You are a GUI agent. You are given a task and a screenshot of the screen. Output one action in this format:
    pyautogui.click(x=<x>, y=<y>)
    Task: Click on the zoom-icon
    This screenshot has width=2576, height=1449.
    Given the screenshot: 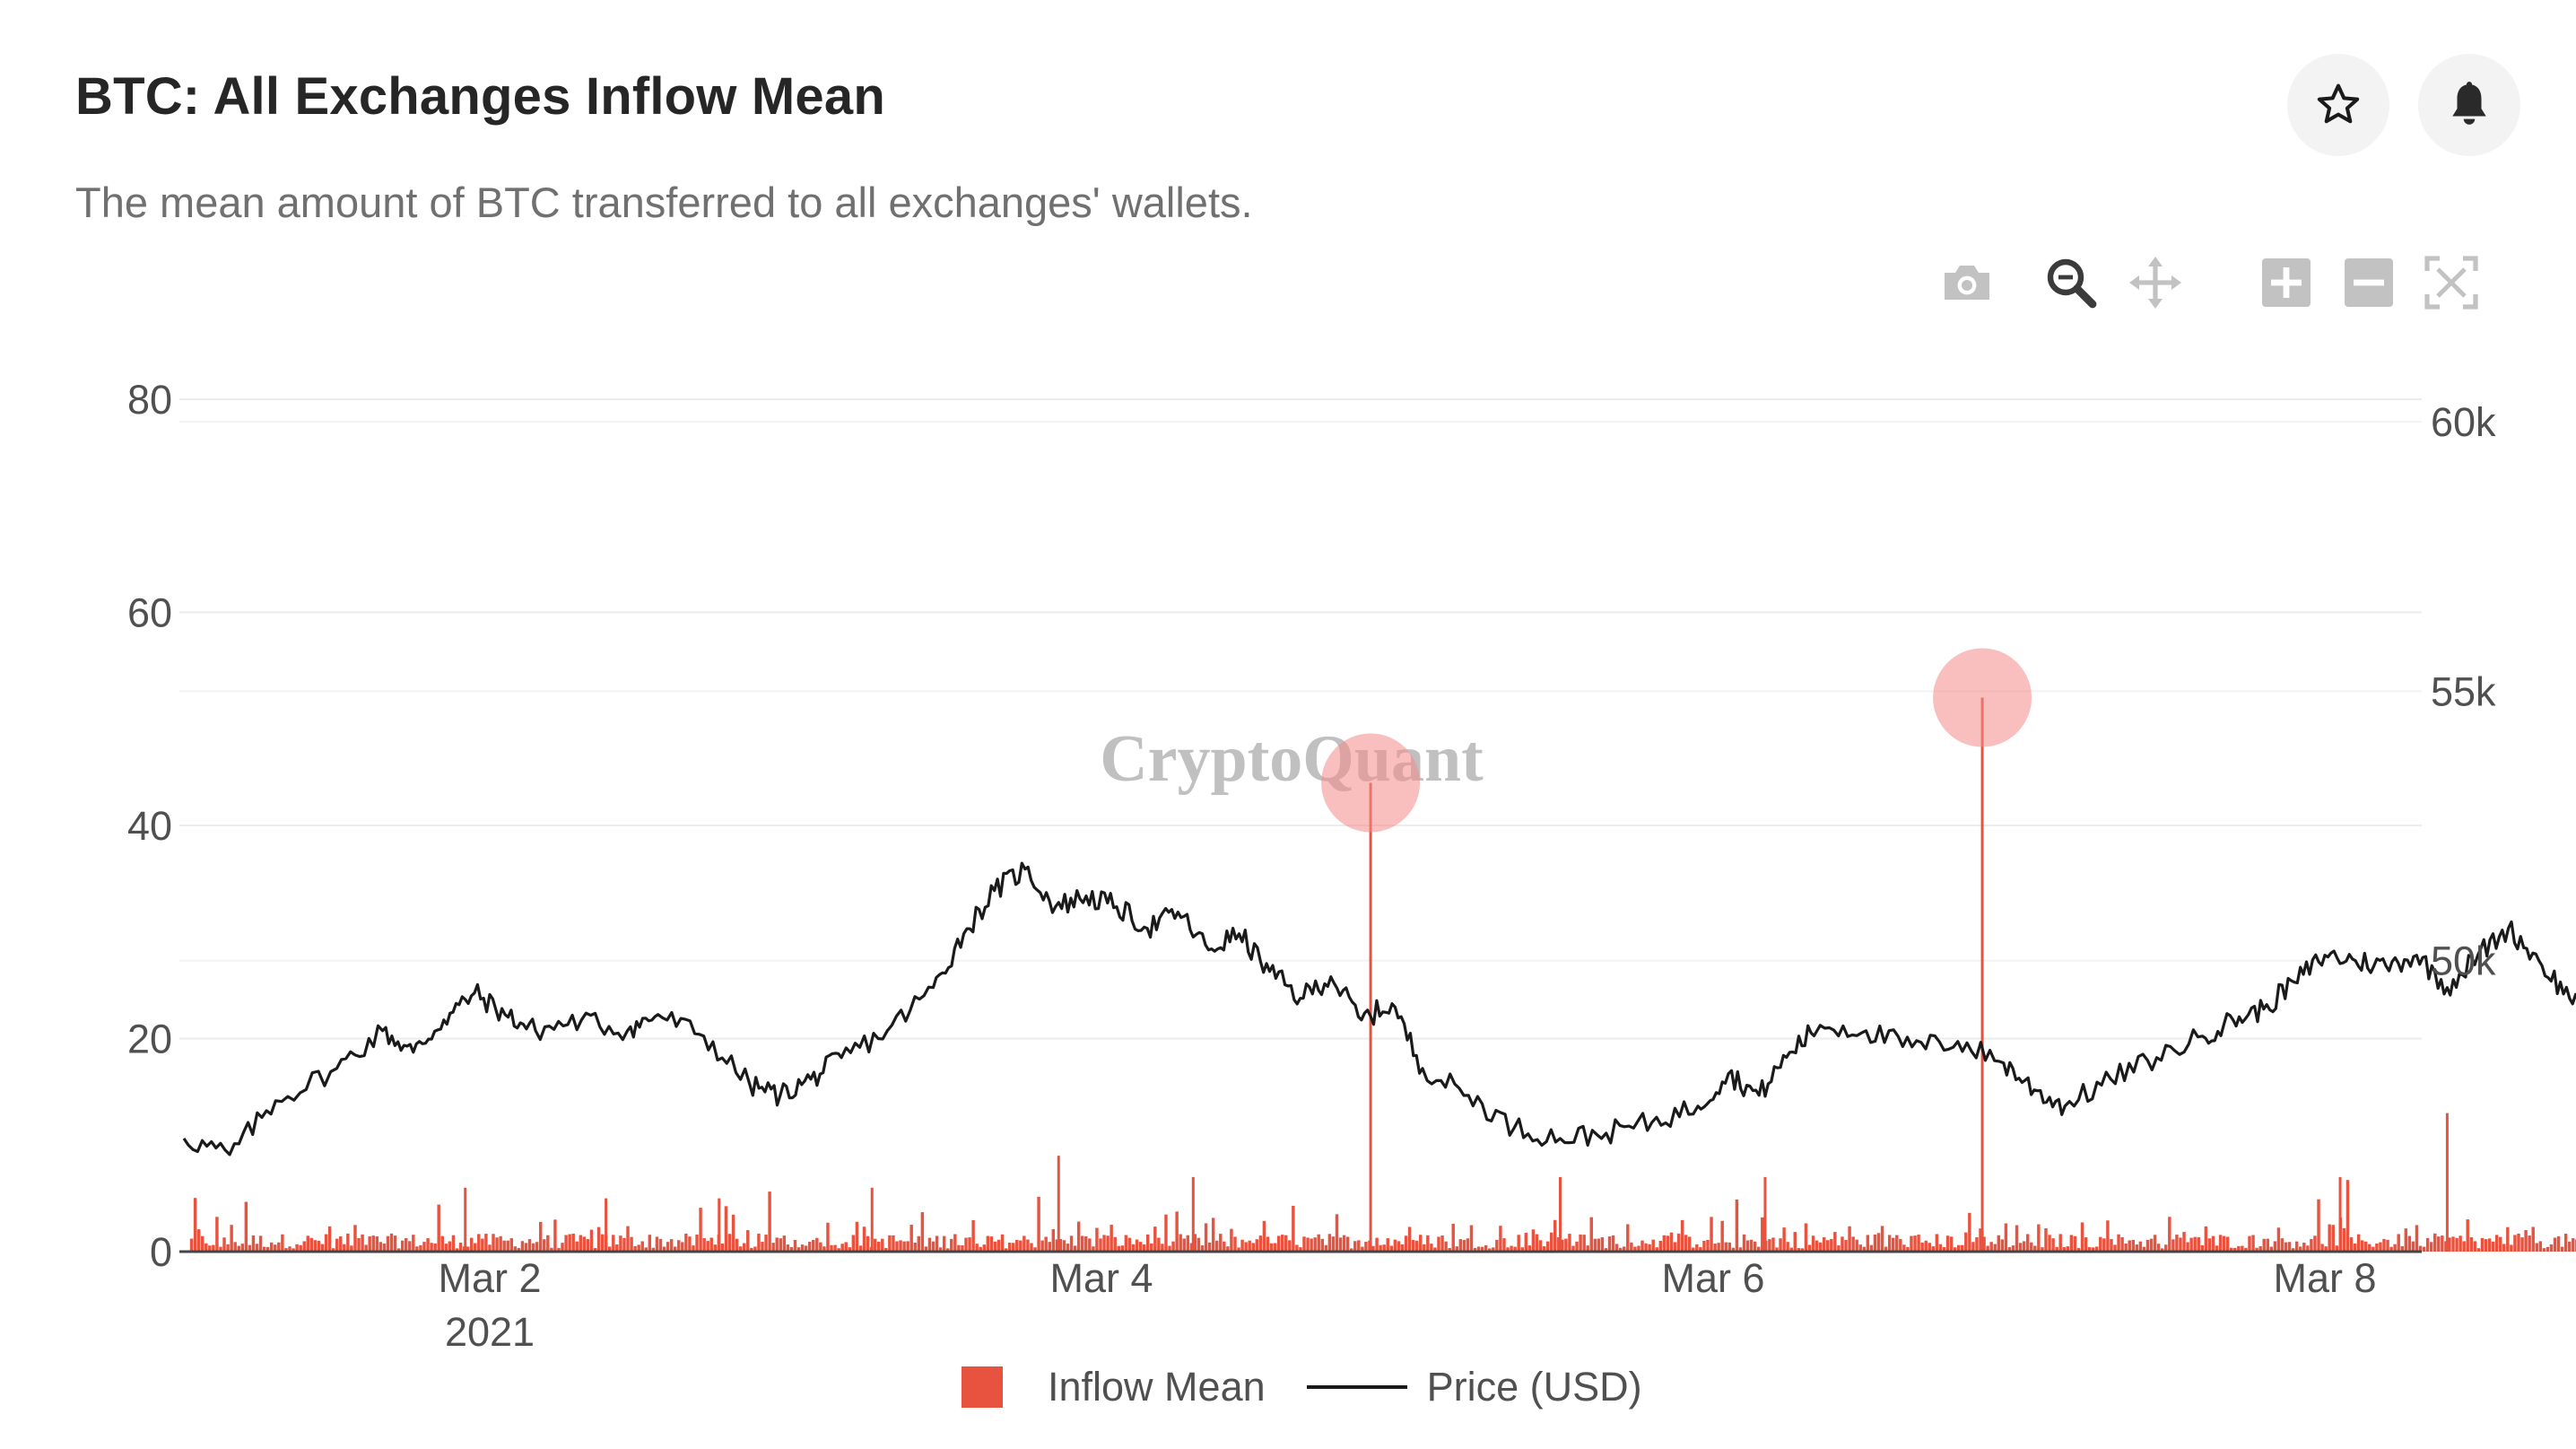 What is the action you would take?
    pyautogui.click(x=2071, y=282)
    